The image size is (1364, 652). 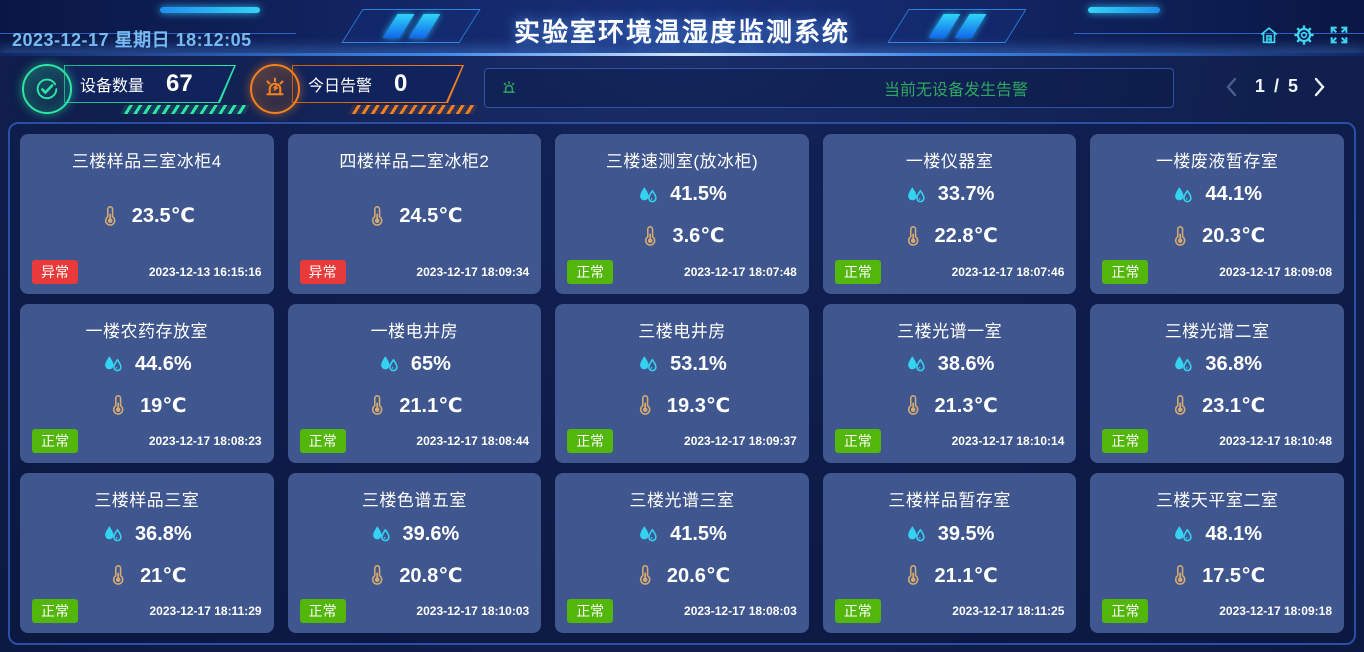 I want to click on card-readings: 36.8% 21℃, so click(x=147, y=555).